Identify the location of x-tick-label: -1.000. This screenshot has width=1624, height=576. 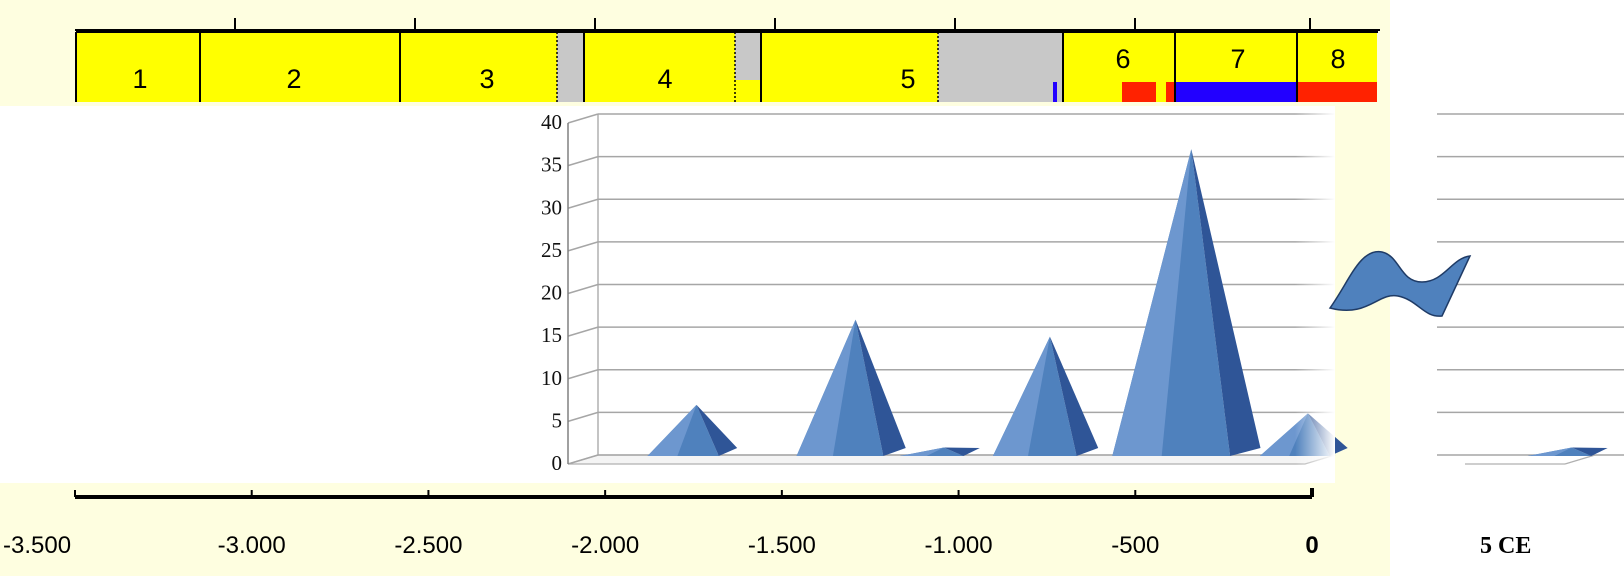
(959, 545).